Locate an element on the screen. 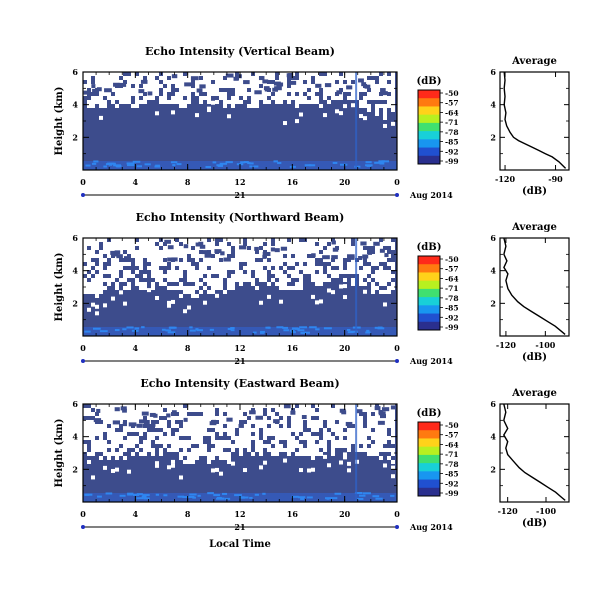 Image resolution: width=614 pixels, height=598 pixels. x-tick-label: 12 is located at coordinates (239, 348).